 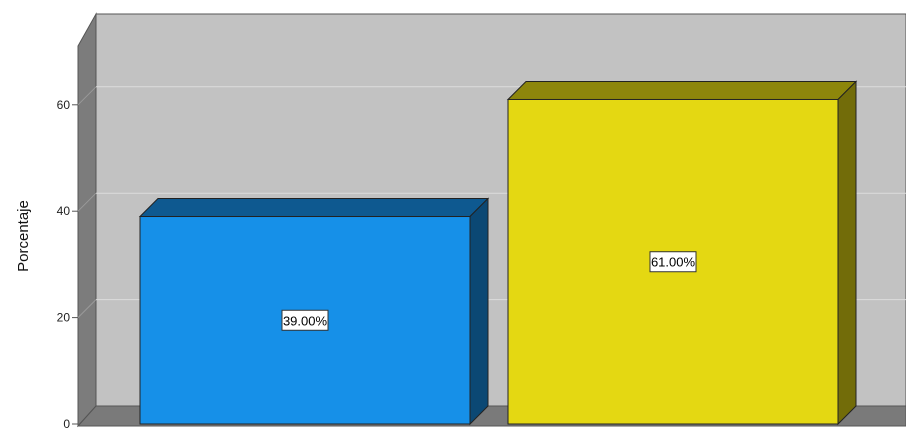 What do you see at coordinates (64, 318) in the screenshot?
I see `y-tick-label: 20` at bounding box center [64, 318].